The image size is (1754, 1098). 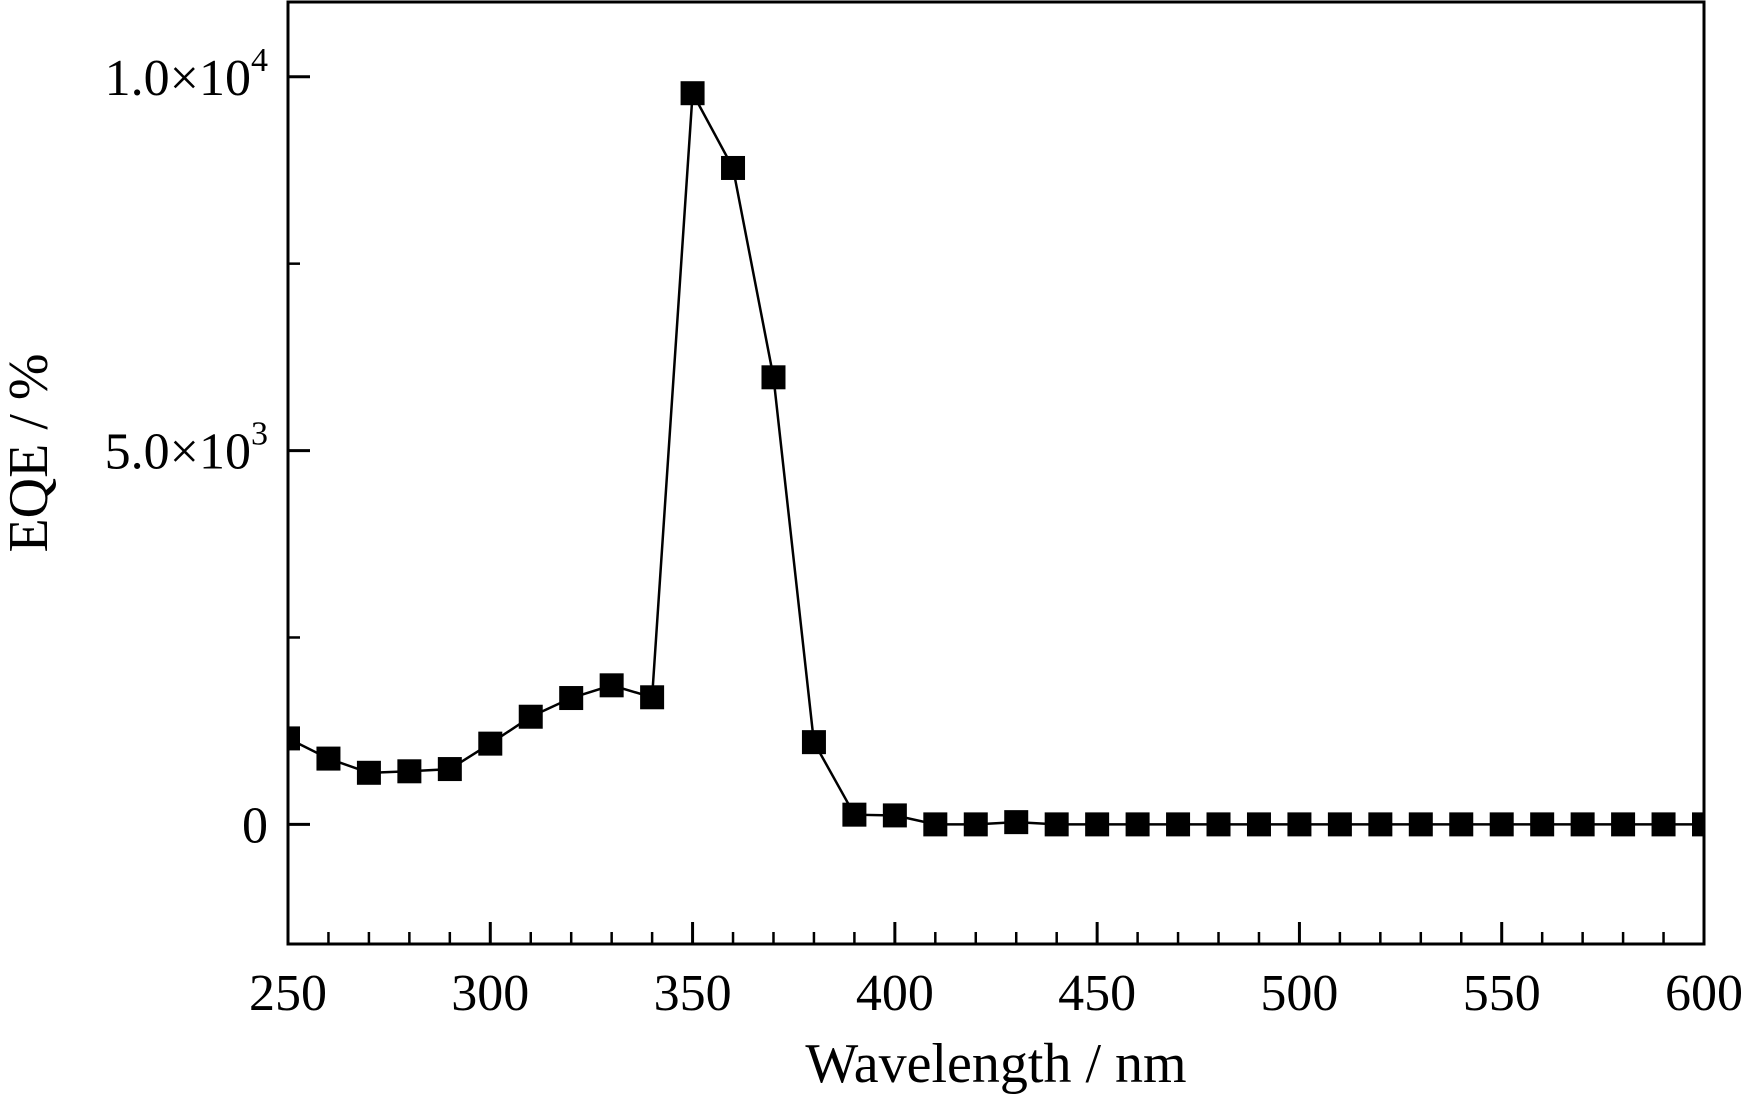 What do you see at coordinates (1299, 993) in the screenshot?
I see `x-tick-label: 500` at bounding box center [1299, 993].